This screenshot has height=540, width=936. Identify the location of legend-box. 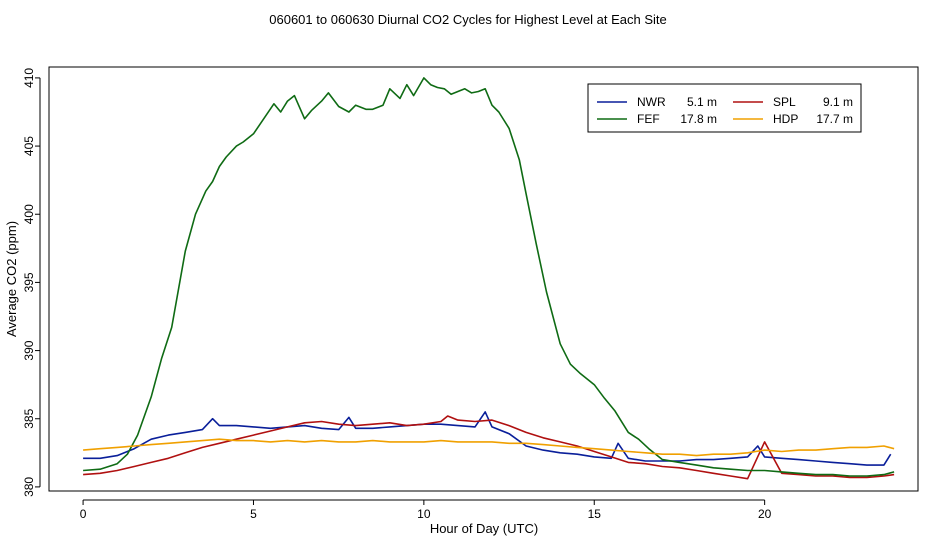
(724, 108).